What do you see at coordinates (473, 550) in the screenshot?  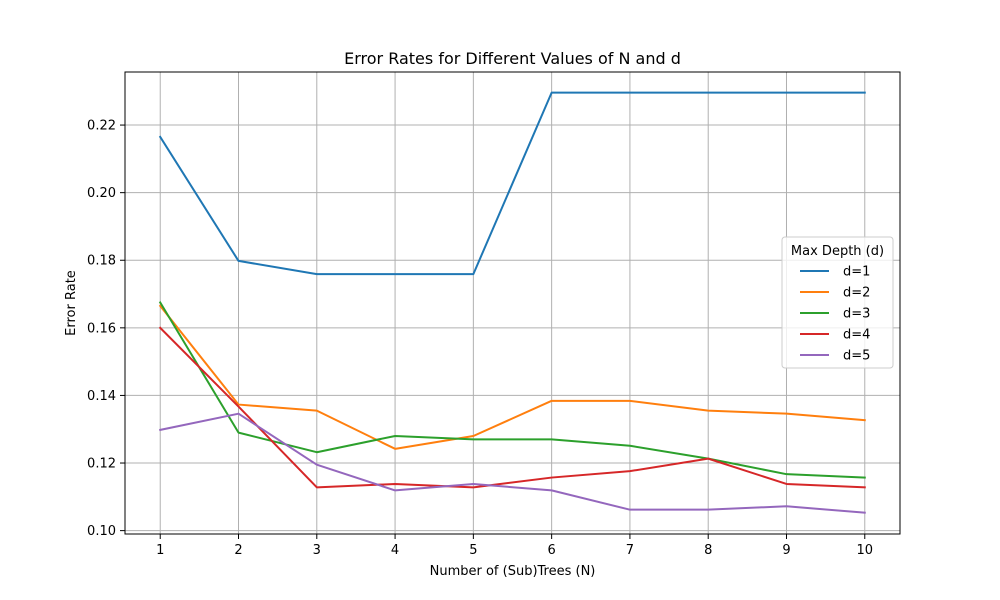 I see `x-tick-label: 5` at bounding box center [473, 550].